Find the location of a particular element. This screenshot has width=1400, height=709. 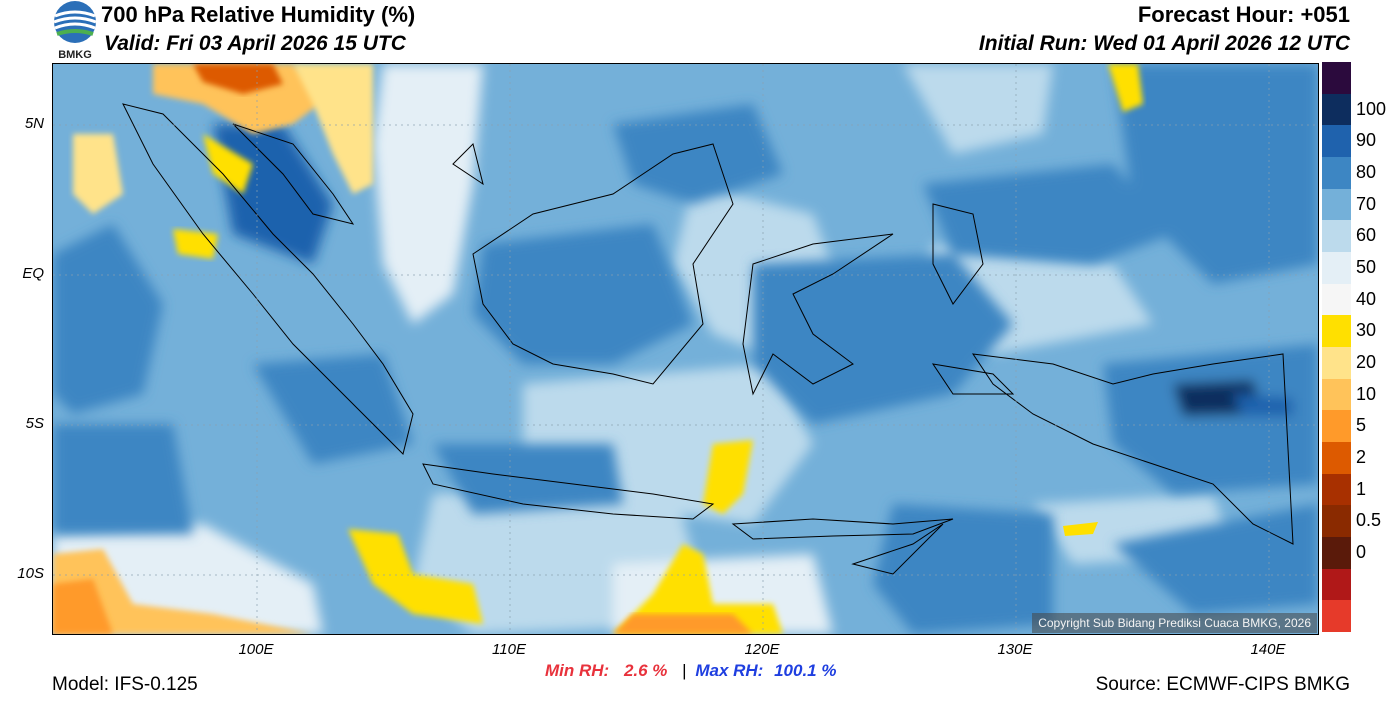

colorbar-label: 30 is located at coordinates (1366, 330).